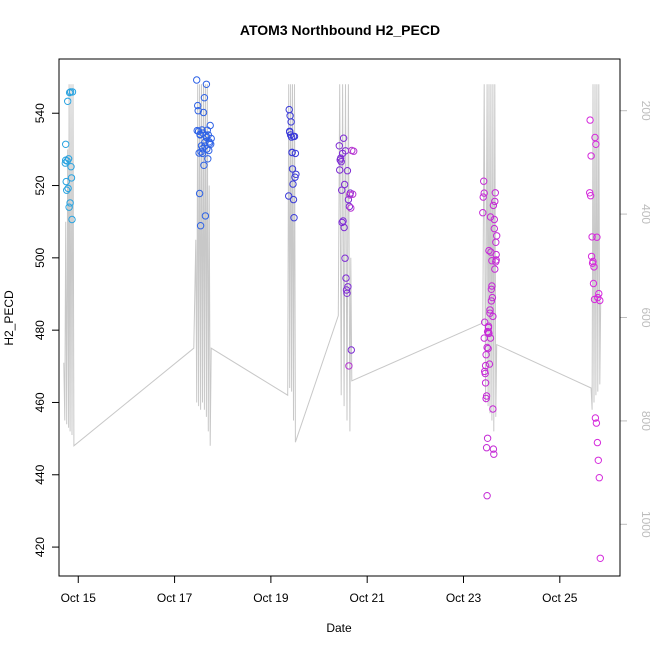 The height and width of the screenshot is (650, 650). Describe the element at coordinates (339, 628) in the screenshot. I see `x-axis-label: Date` at that location.